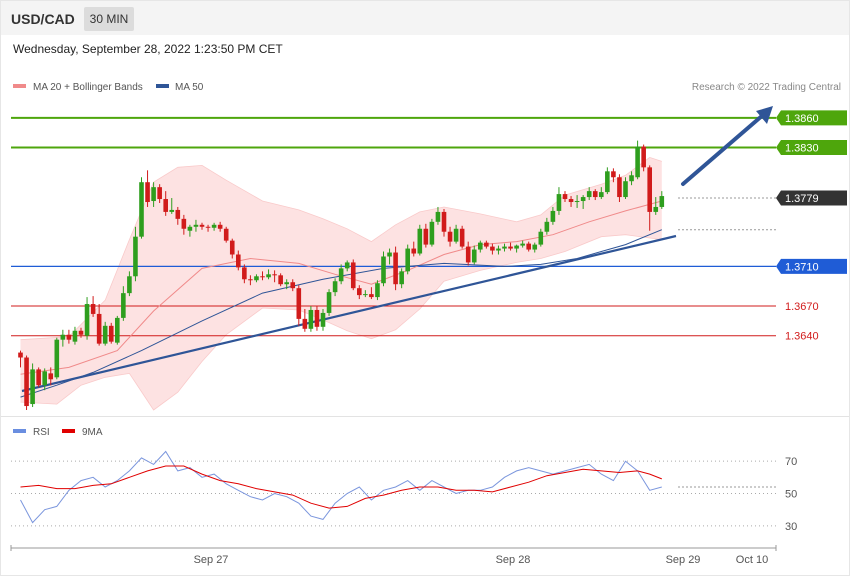  Describe the element at coordinates (802, 307) in the screenshot. I see `level-label-4: 1.3670` at that location.